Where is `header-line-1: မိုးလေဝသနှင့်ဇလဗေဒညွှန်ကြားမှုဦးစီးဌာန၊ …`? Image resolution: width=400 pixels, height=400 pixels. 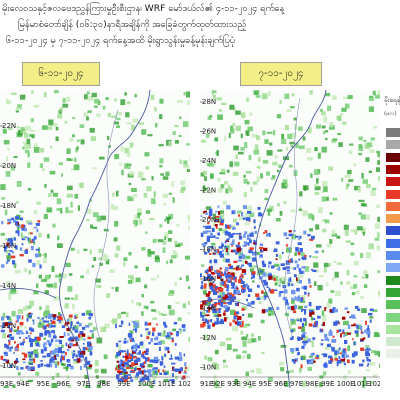
header-line-1: မိုးလေဝသနှင့်ဇလဗေဒညွှန်ကြားမှုဦးစီးဌာန၊ … is located at coordinates (143, 8).